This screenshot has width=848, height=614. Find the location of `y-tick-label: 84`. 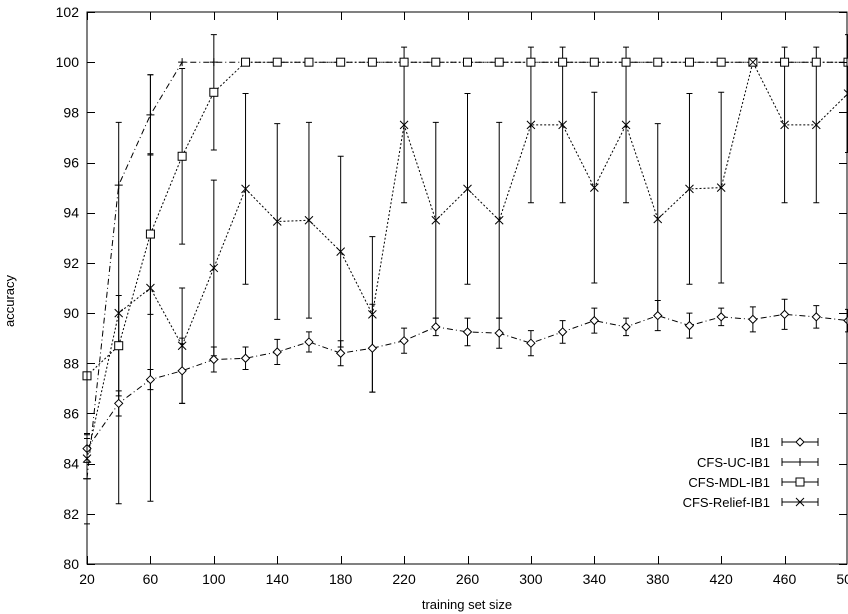

y-tick-label: 84 is located at coordinates (71, 464).